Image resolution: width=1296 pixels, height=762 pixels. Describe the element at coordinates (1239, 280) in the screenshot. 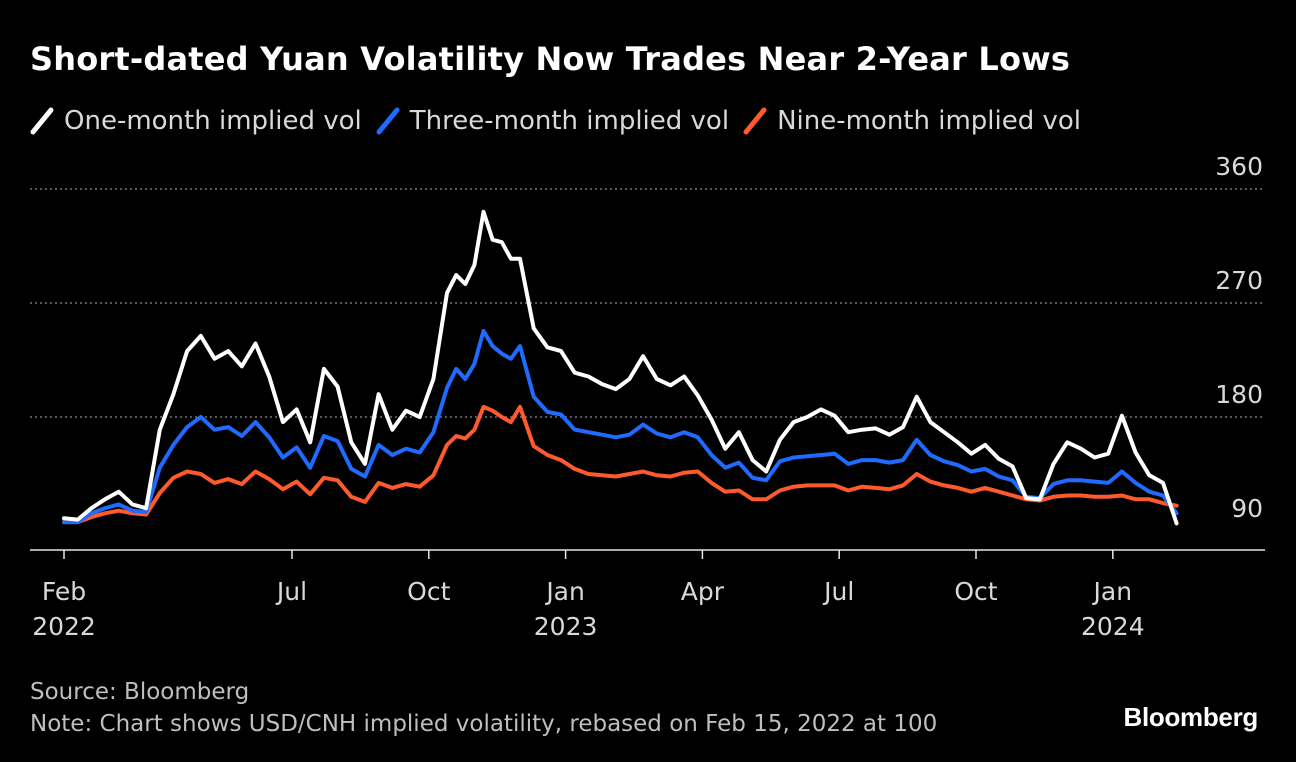

I see `y-tick-label: 270` at that location.